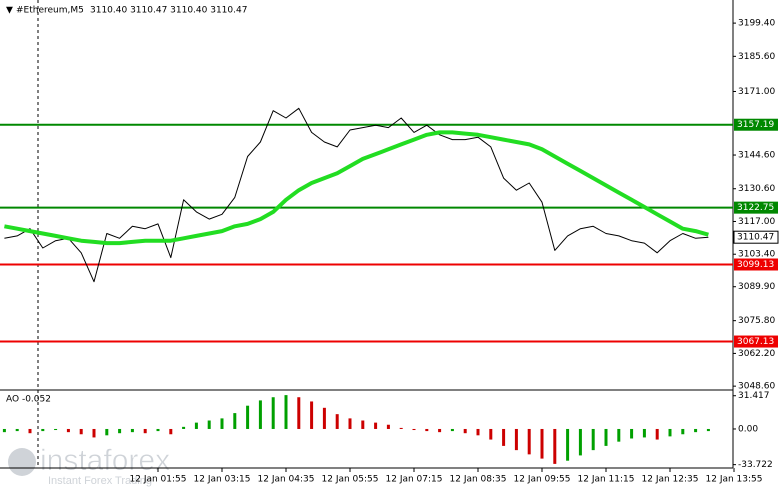  I want to click on tagline: Instant Forex Trading, so click(100, 481).